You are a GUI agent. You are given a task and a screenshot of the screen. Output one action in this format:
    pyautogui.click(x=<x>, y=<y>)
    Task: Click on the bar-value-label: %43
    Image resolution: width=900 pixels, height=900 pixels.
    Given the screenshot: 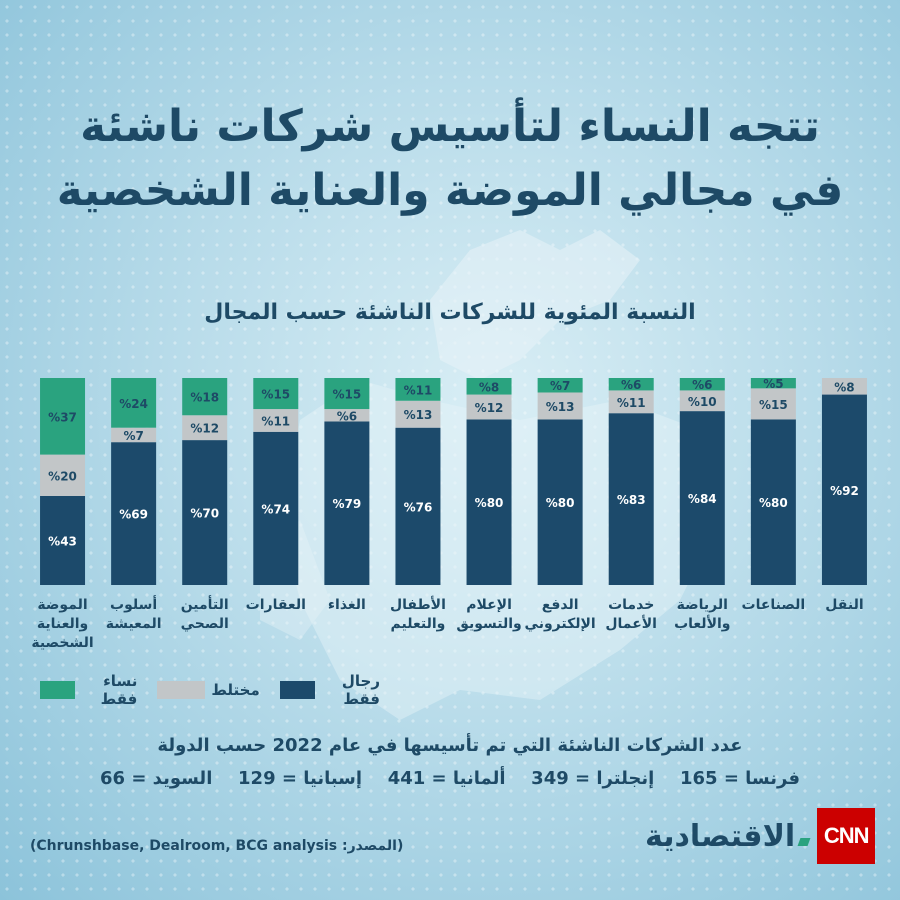 What is the action you would take?
    pyautogui.click(x=62, y=541)
    